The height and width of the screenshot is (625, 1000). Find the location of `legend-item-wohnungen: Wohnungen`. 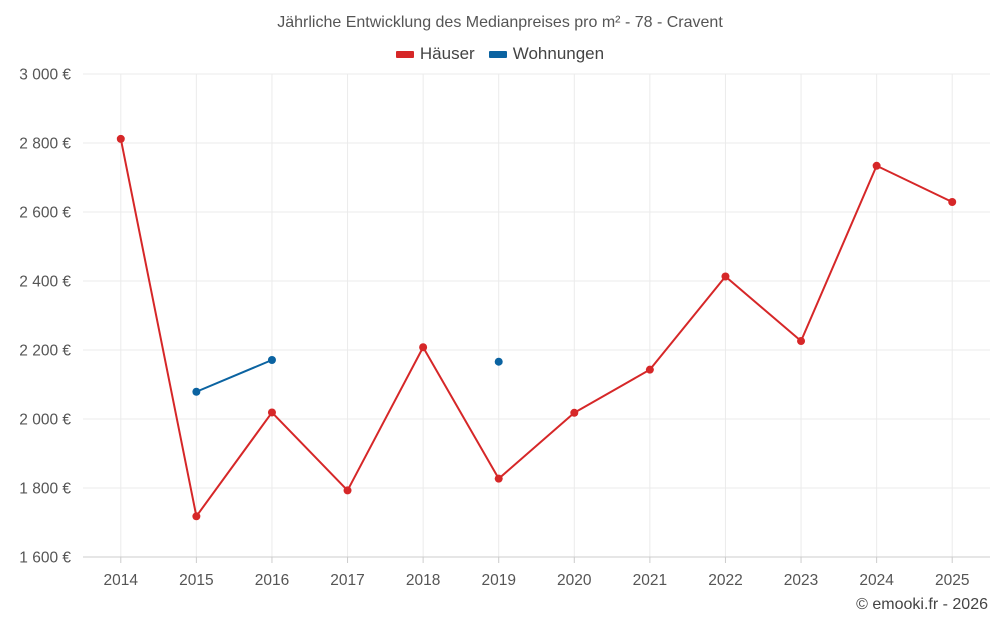

legend-item-wohnungen: Wohnungen is located at coordinates (546, 54).